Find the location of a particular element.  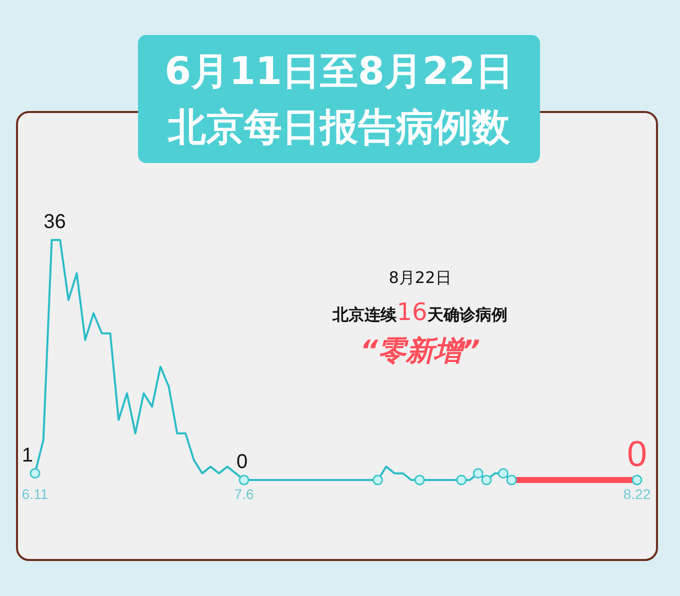

x-tick-label: 8.22 is located at coordinates (637, 494).